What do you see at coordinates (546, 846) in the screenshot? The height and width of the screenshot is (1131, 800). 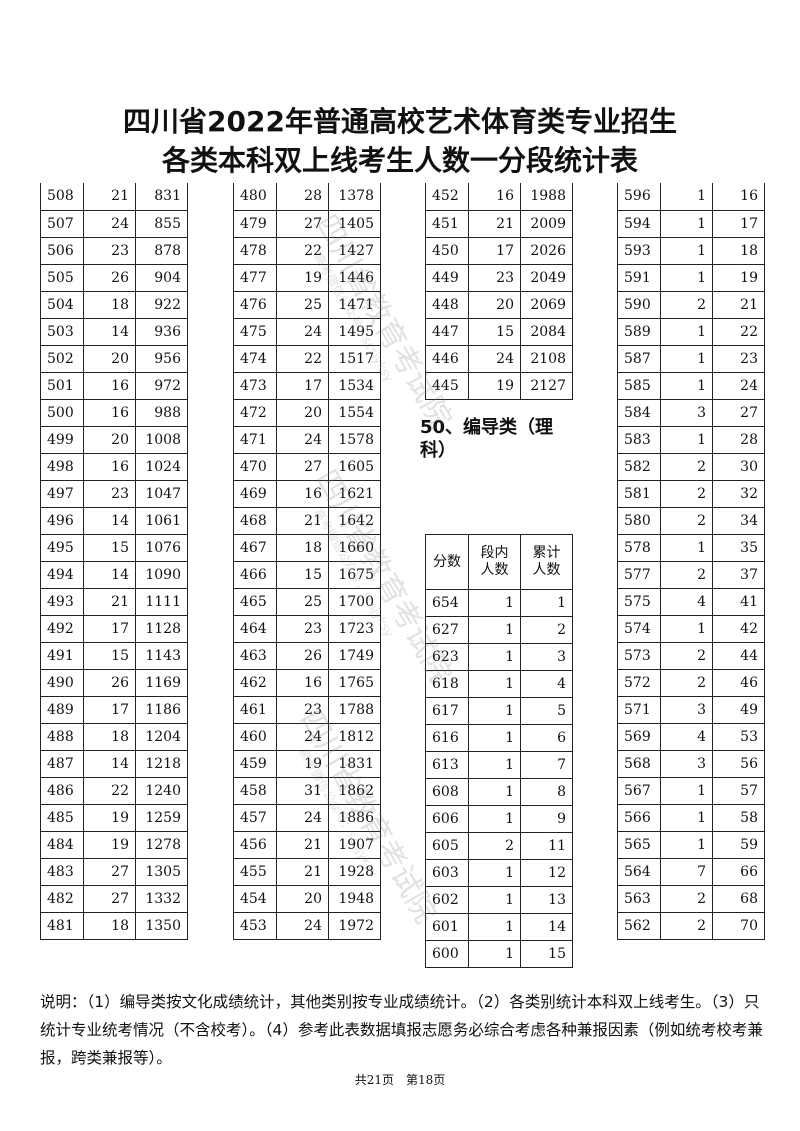 I see `cumulative-cell: 11` at bounding box center [546, 846].